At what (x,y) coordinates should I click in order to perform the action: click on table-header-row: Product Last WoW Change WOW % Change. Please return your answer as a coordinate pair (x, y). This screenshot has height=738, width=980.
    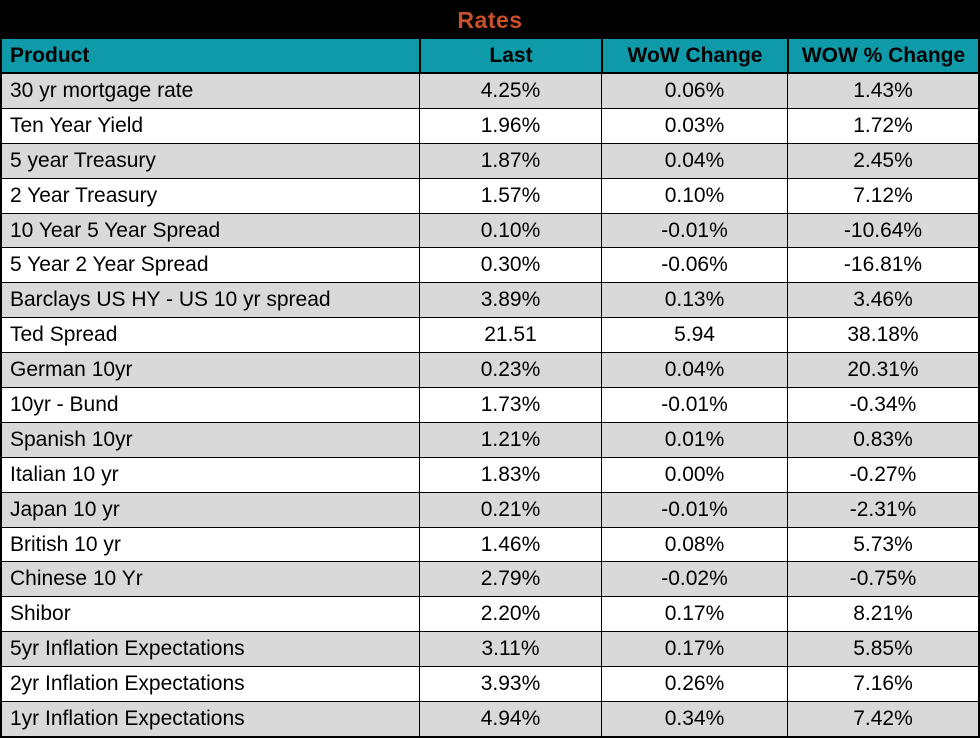
    Looking at the image, I should click on (490, 56).